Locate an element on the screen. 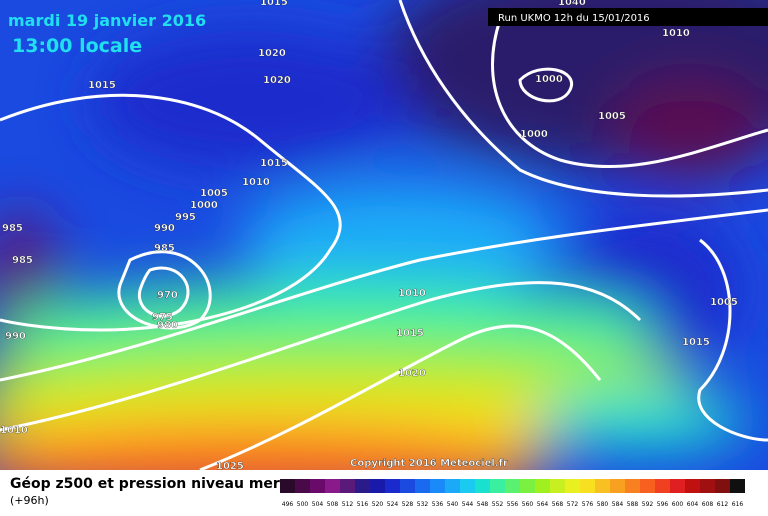  legend-label: 556 is located at coordinates (513, 504).